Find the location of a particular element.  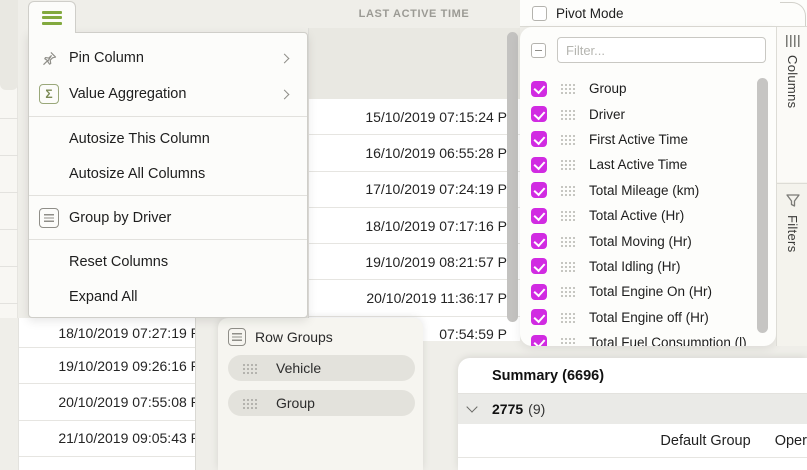

cell-last-active-time: 15/10/2019 07:15:24 P is located at coordinates (436, 116).